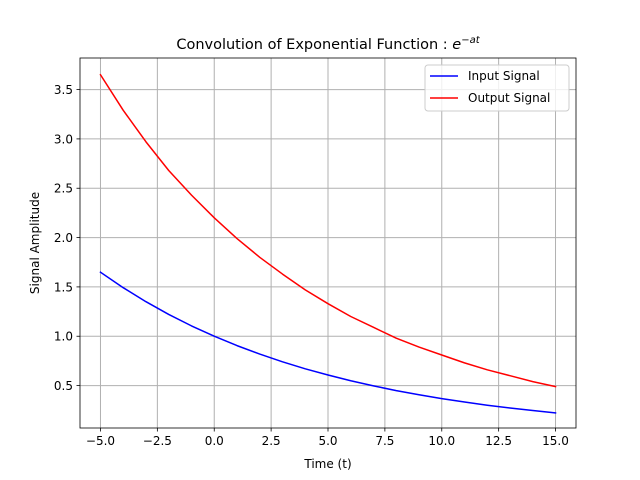 The width and height of the screenshot is (640, 480). I want to click on legend: Input Signal Output Signal, so click(497, 88).